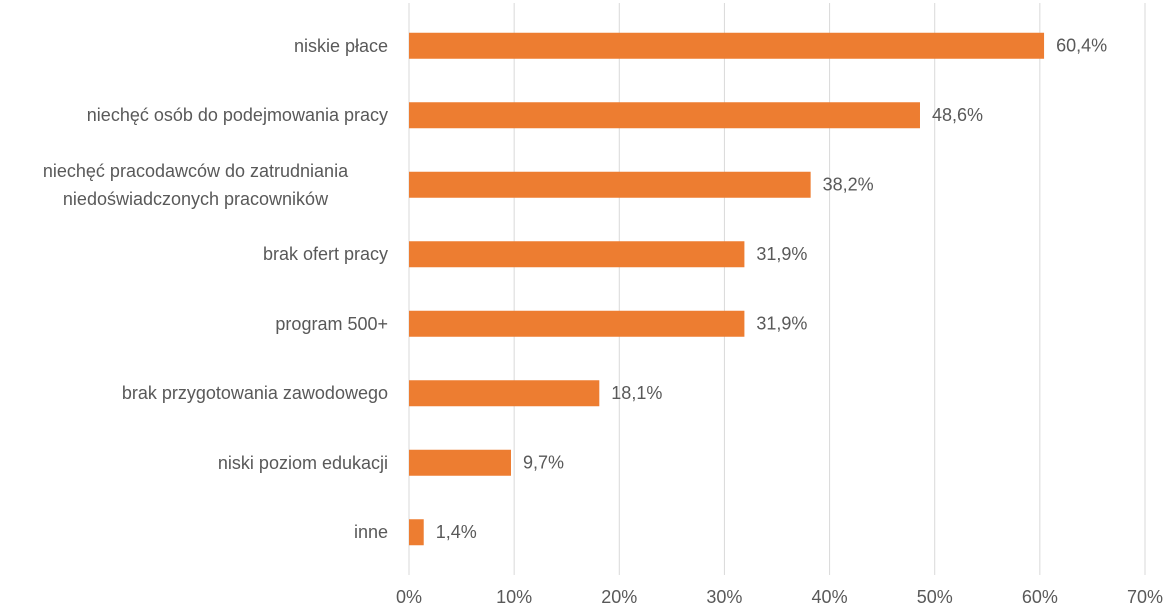  Describe the element at coordinates (848, 185) in the screenshot. I see `value-label: 38,2%` at that location.